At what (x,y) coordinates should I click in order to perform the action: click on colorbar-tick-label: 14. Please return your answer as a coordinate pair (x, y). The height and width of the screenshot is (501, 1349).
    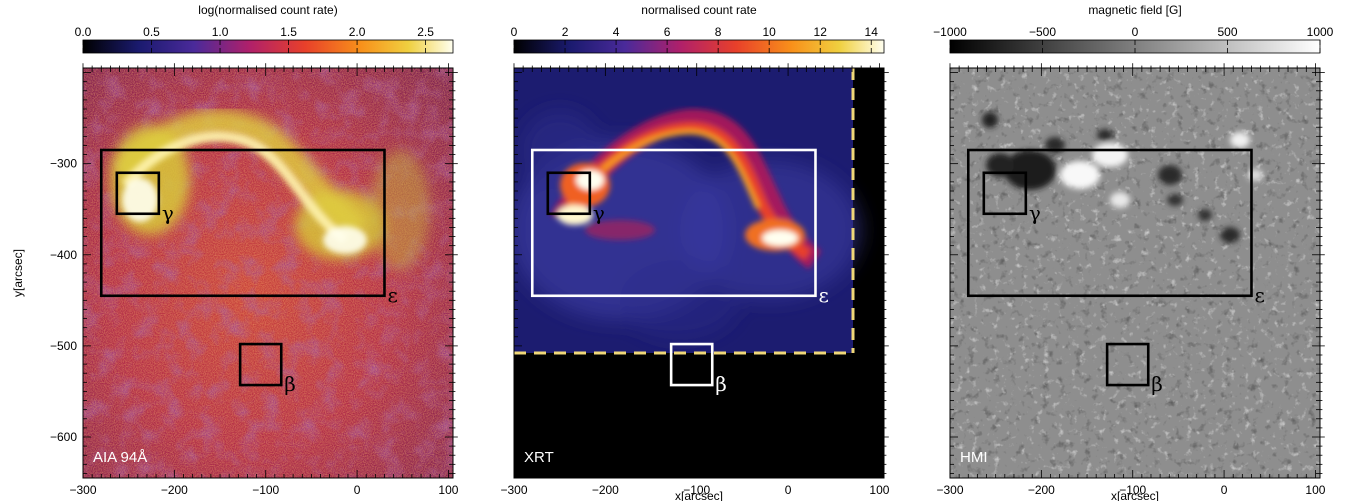
    Looking at the image, I should click on (872, 32).